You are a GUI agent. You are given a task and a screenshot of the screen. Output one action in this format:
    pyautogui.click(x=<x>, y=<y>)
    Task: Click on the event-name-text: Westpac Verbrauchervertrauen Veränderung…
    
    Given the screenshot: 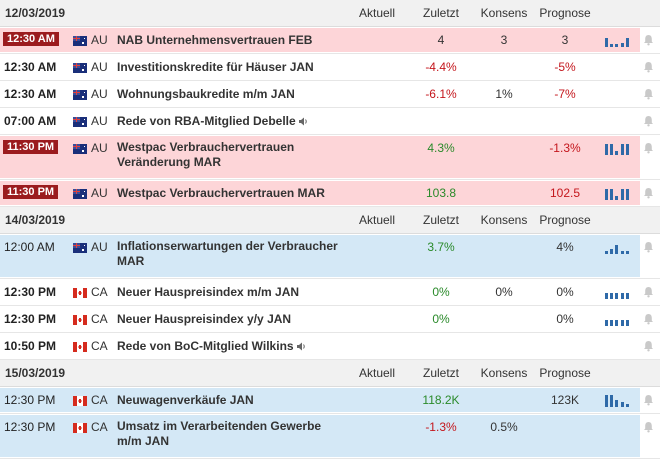 What is the action you would take?
    pyautogui.click(x=206, y=154)
    